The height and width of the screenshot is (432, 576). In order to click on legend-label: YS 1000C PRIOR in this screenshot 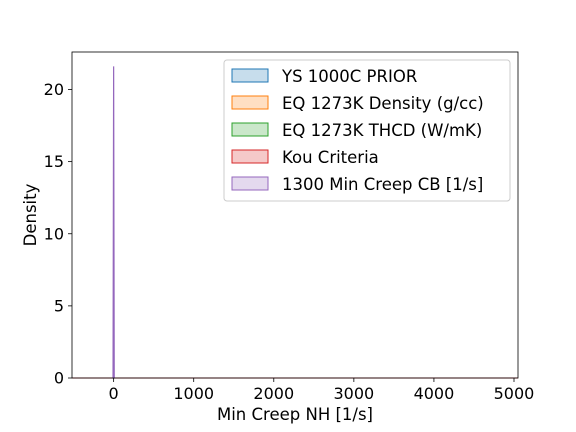, I will do `click(349, 76)`.